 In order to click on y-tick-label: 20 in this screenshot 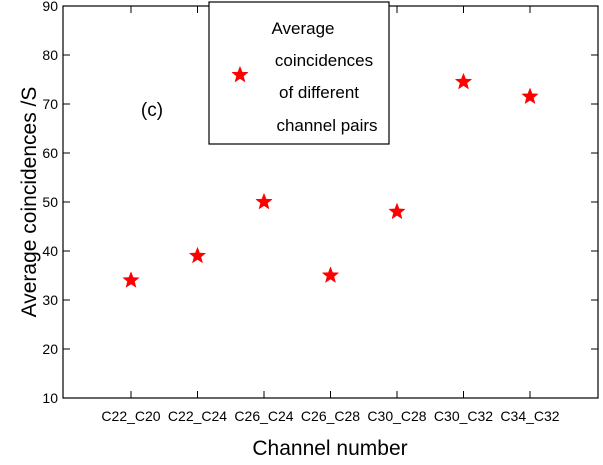, I will do `click(50, 349)`.